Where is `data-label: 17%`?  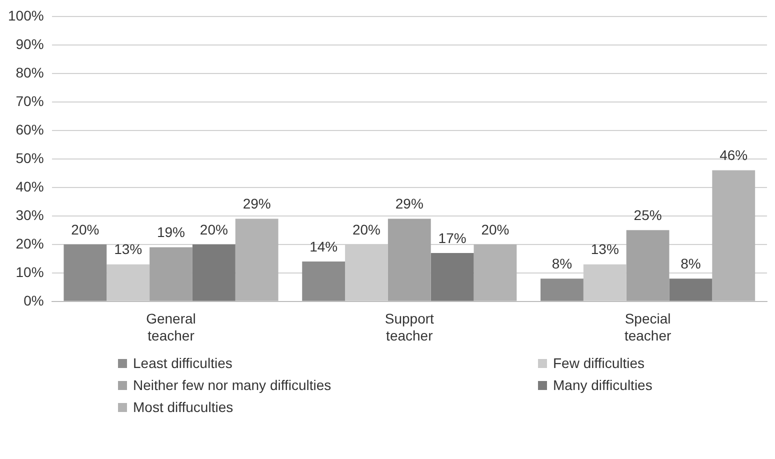
data-label: 17% is located at coordinates (452, 238).